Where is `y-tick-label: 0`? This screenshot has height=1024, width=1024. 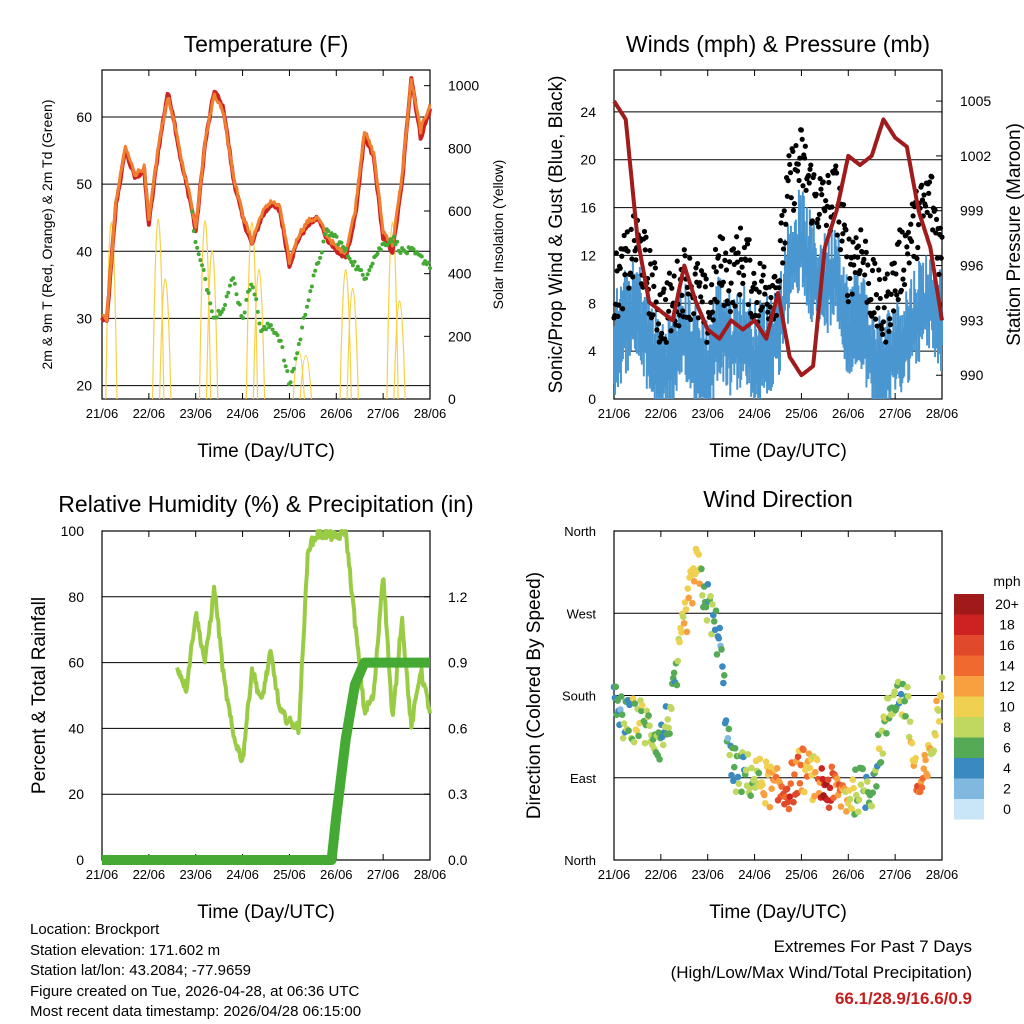
y-tick-label: 0 is located at coordinates (80, 860).